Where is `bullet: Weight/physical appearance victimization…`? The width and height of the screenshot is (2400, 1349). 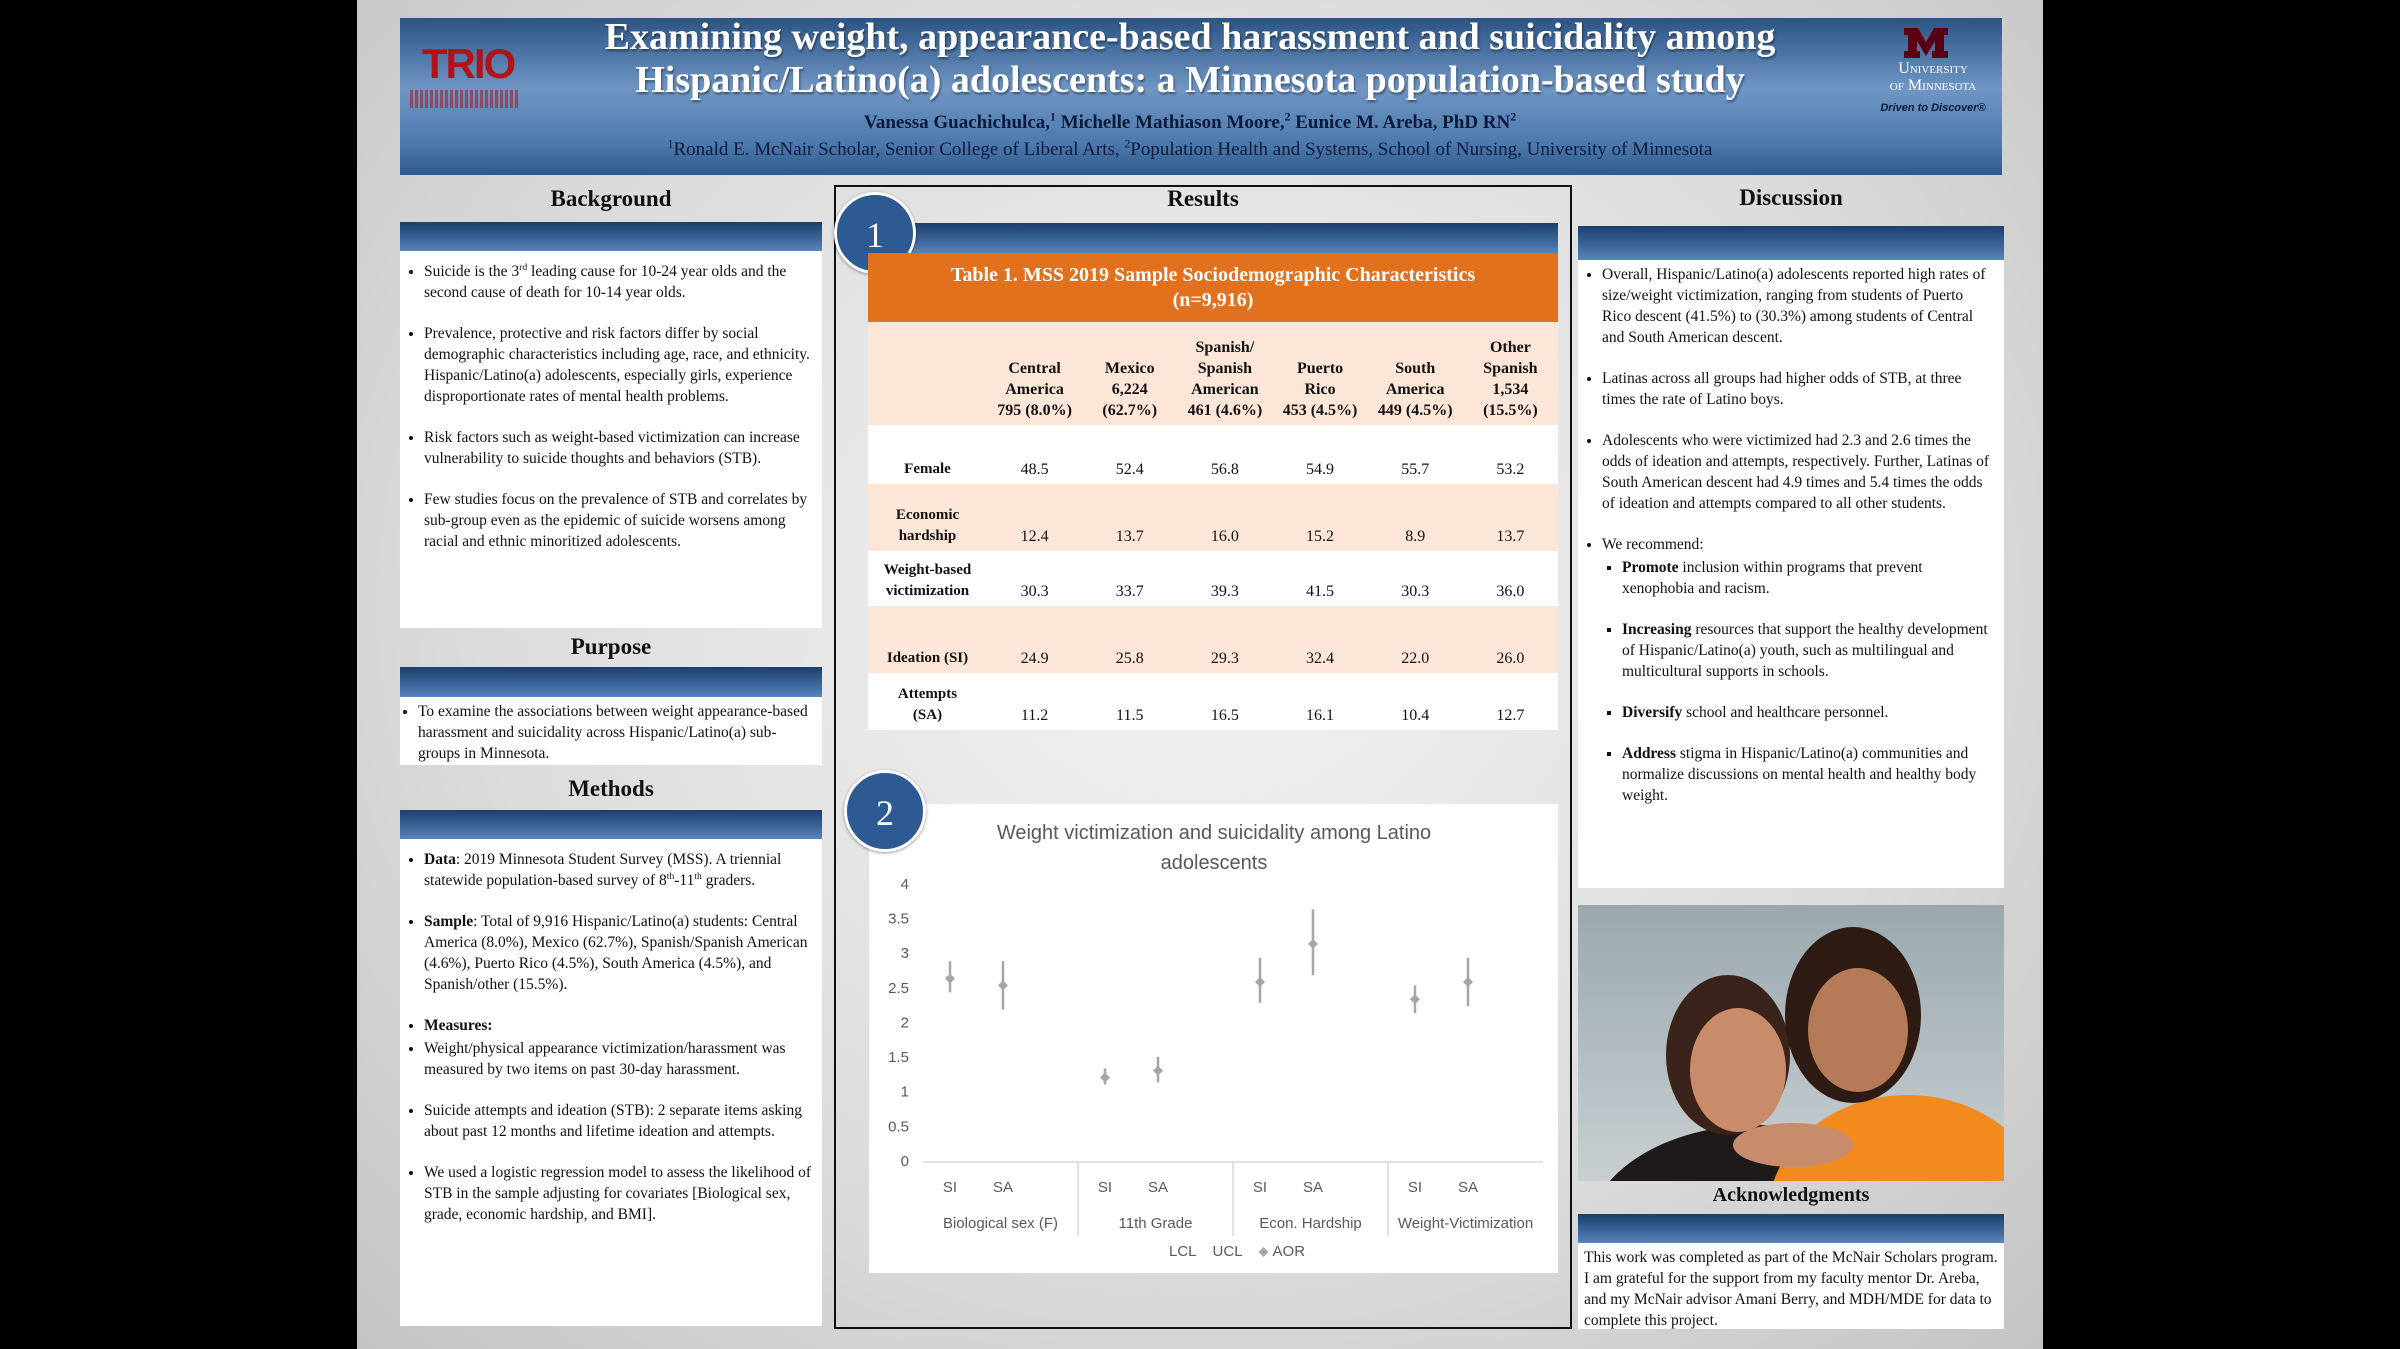 bullet: Weight/physical appearance victimization… is located at coordinates (618, 1059).